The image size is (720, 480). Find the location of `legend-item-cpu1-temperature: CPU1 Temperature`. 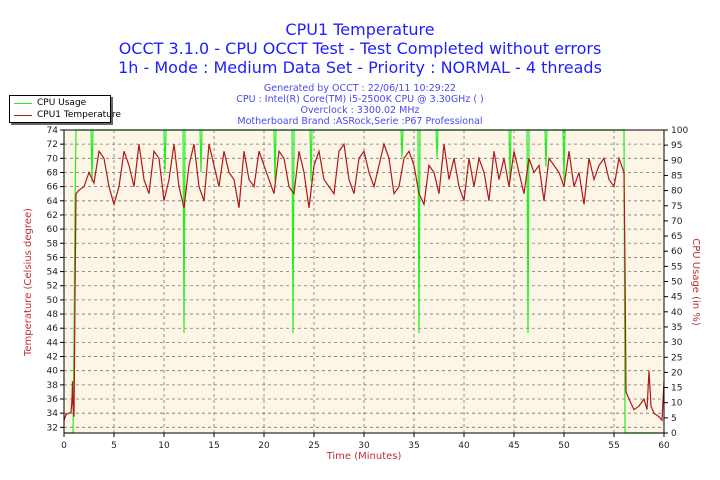

legend-item-cpu1-temperature: CPU1 Temperature is located at coordinates (67, 115).